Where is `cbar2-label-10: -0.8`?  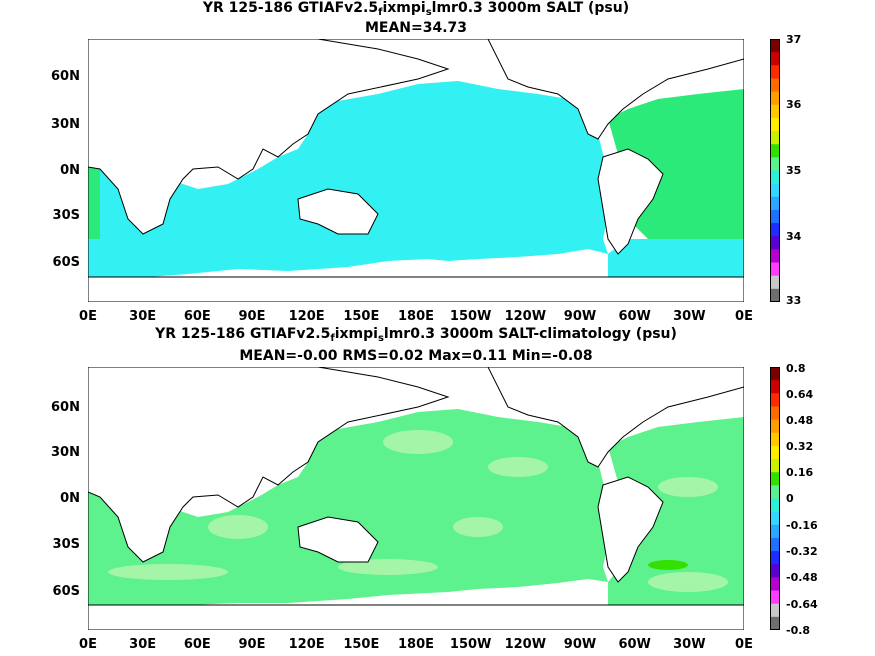
cbar2-label-10: -0.8 is located at coordinates (798, 630).